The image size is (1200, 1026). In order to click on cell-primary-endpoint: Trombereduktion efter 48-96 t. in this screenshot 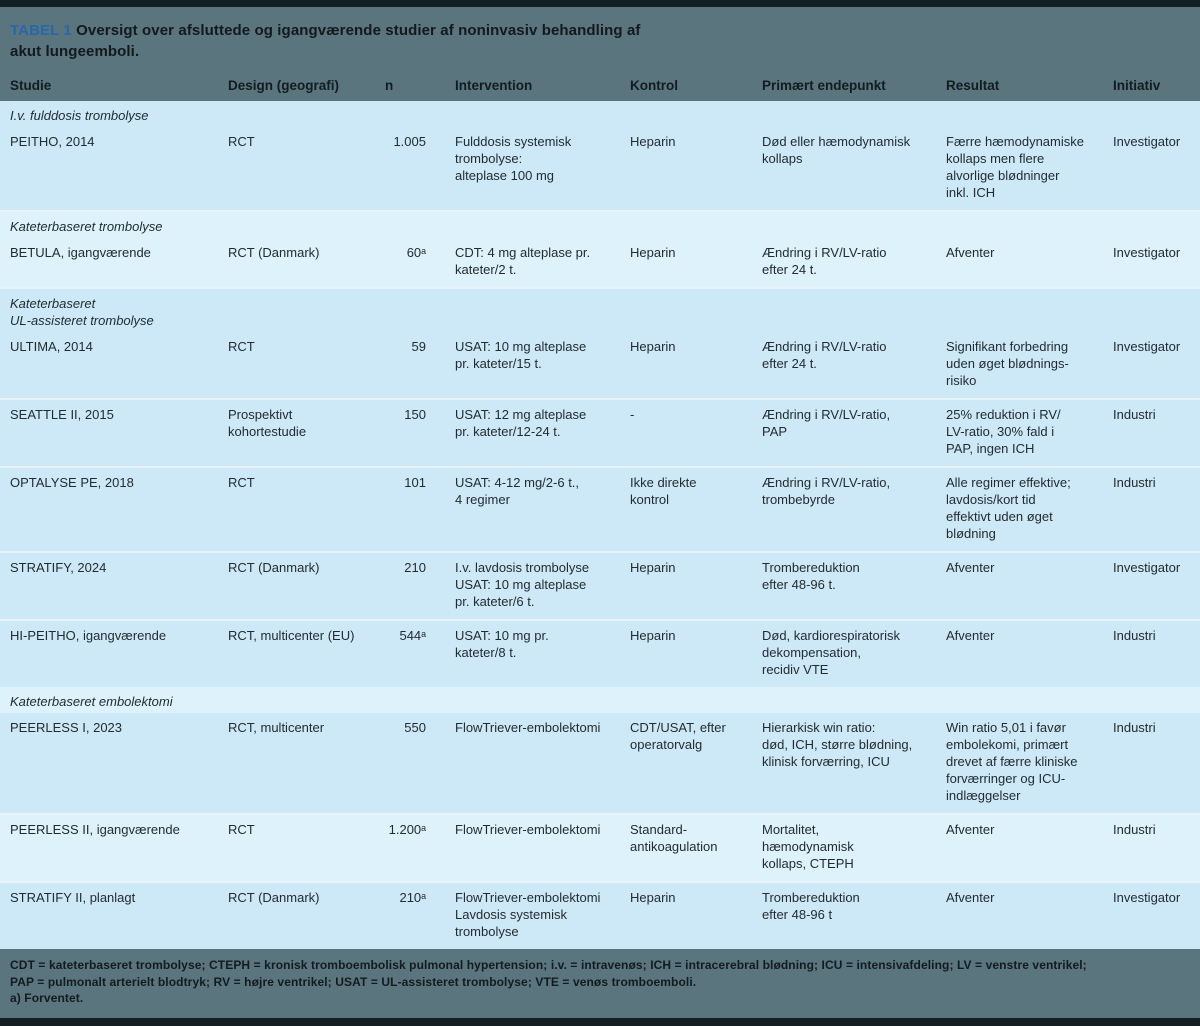, I will do `click(854, 586)`.